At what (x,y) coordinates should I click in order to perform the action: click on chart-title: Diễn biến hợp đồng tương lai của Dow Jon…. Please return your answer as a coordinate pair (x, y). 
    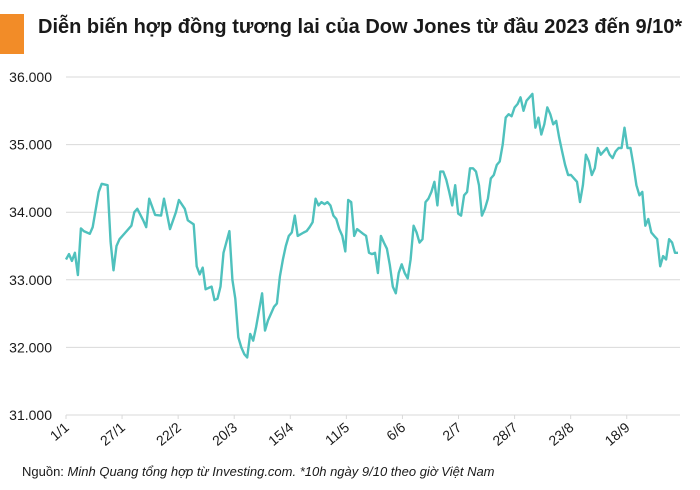
    Looking at the image, I should click on (360, 27).